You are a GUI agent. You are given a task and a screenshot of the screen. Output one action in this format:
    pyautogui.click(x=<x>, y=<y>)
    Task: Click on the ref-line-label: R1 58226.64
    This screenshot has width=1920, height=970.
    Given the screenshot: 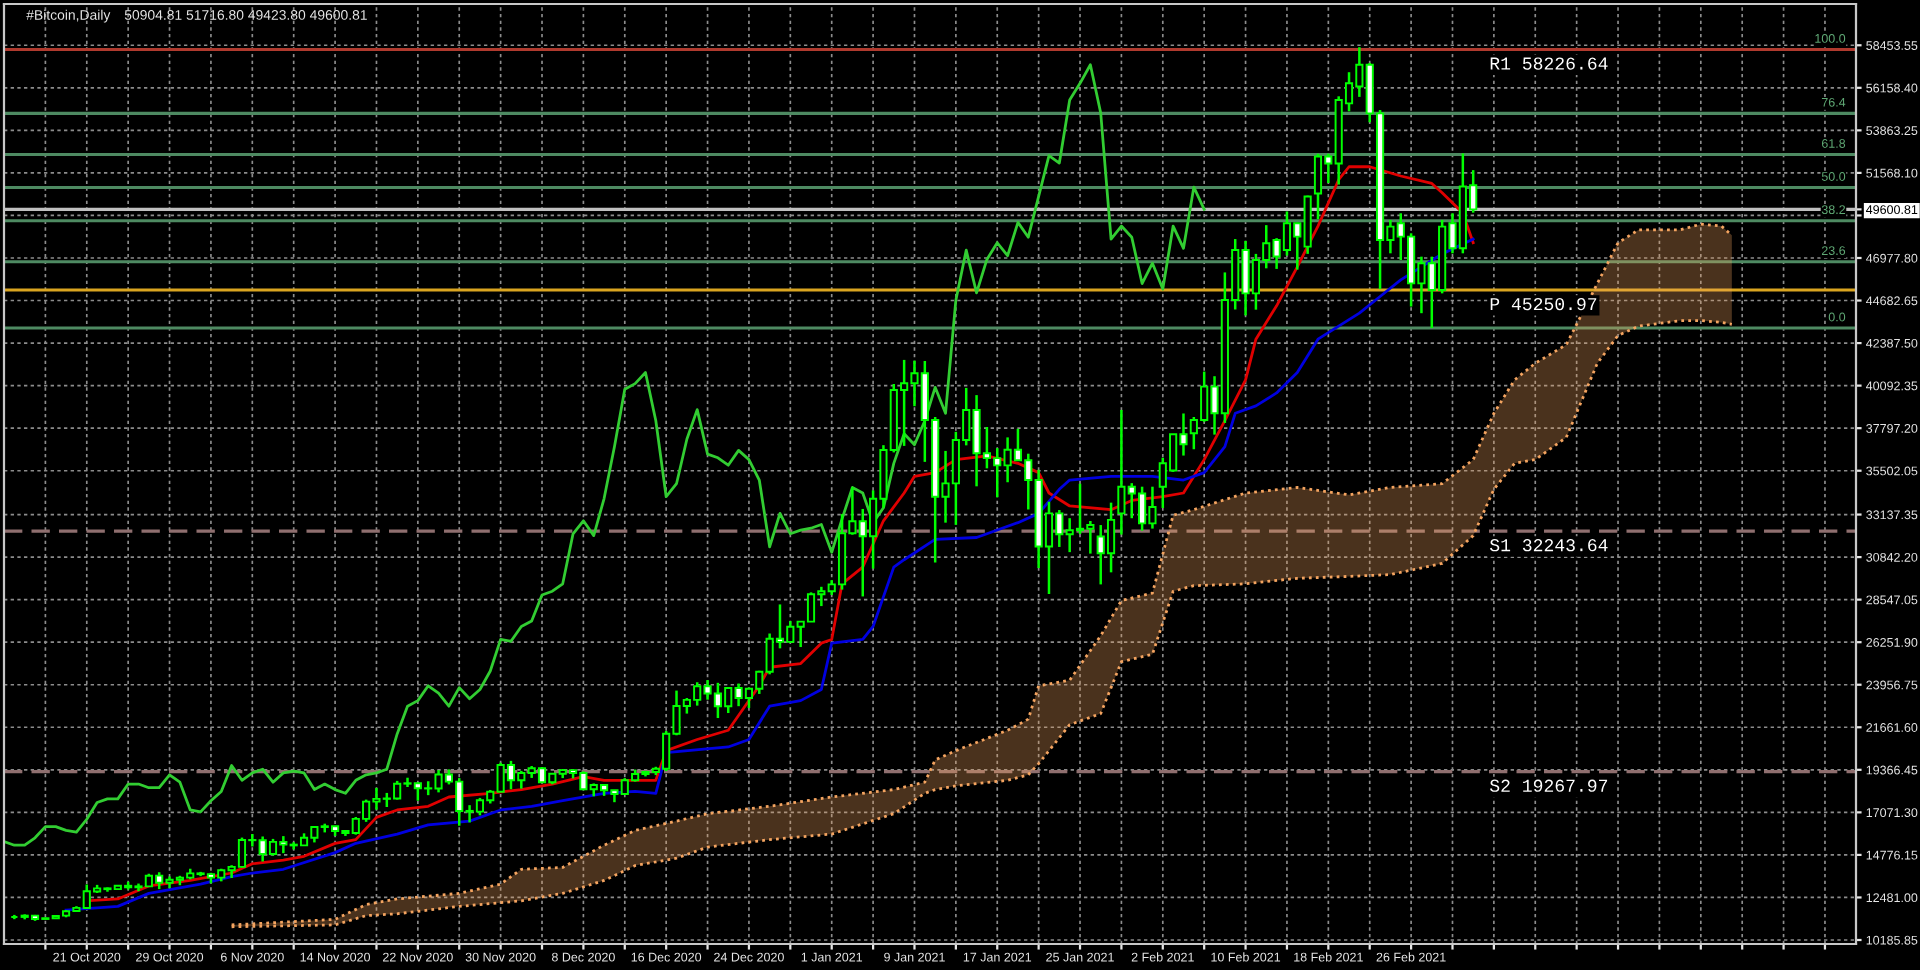 What is the action you would take?
    pyautogui.click(x=1549, y=63)
    